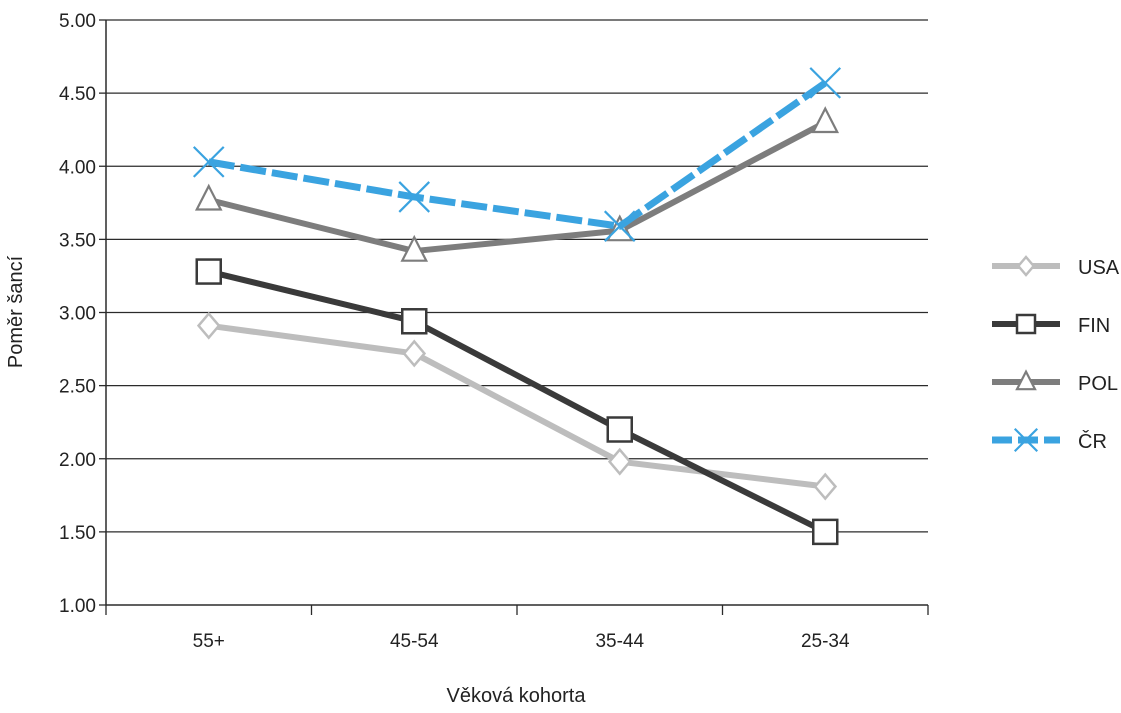 The height and width of the screenshot is (713, 1121). I want to click on legend-label: ČR, so click(1092, 441).